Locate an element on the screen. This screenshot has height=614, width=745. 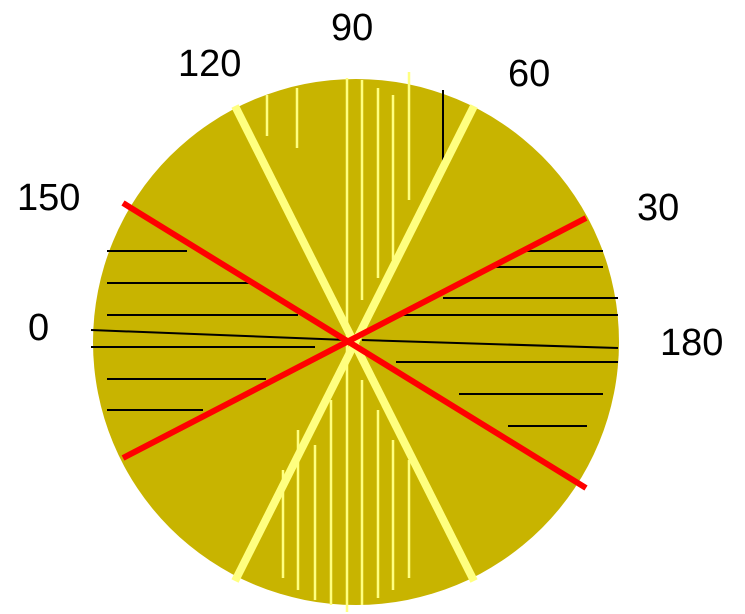
label-0: 0 is located at coordinates (38, 328).